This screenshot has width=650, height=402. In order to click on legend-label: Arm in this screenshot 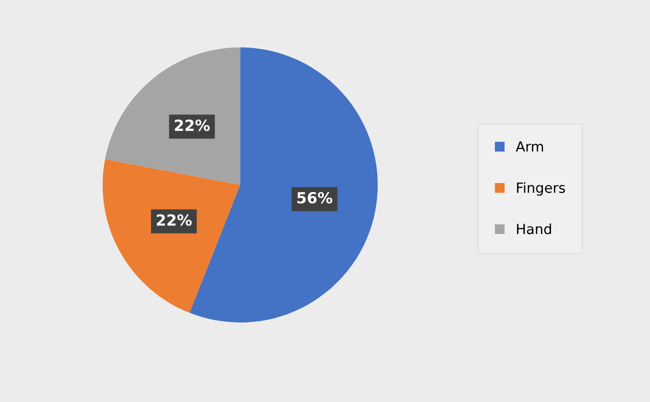, I will do `click(530, 146)`.